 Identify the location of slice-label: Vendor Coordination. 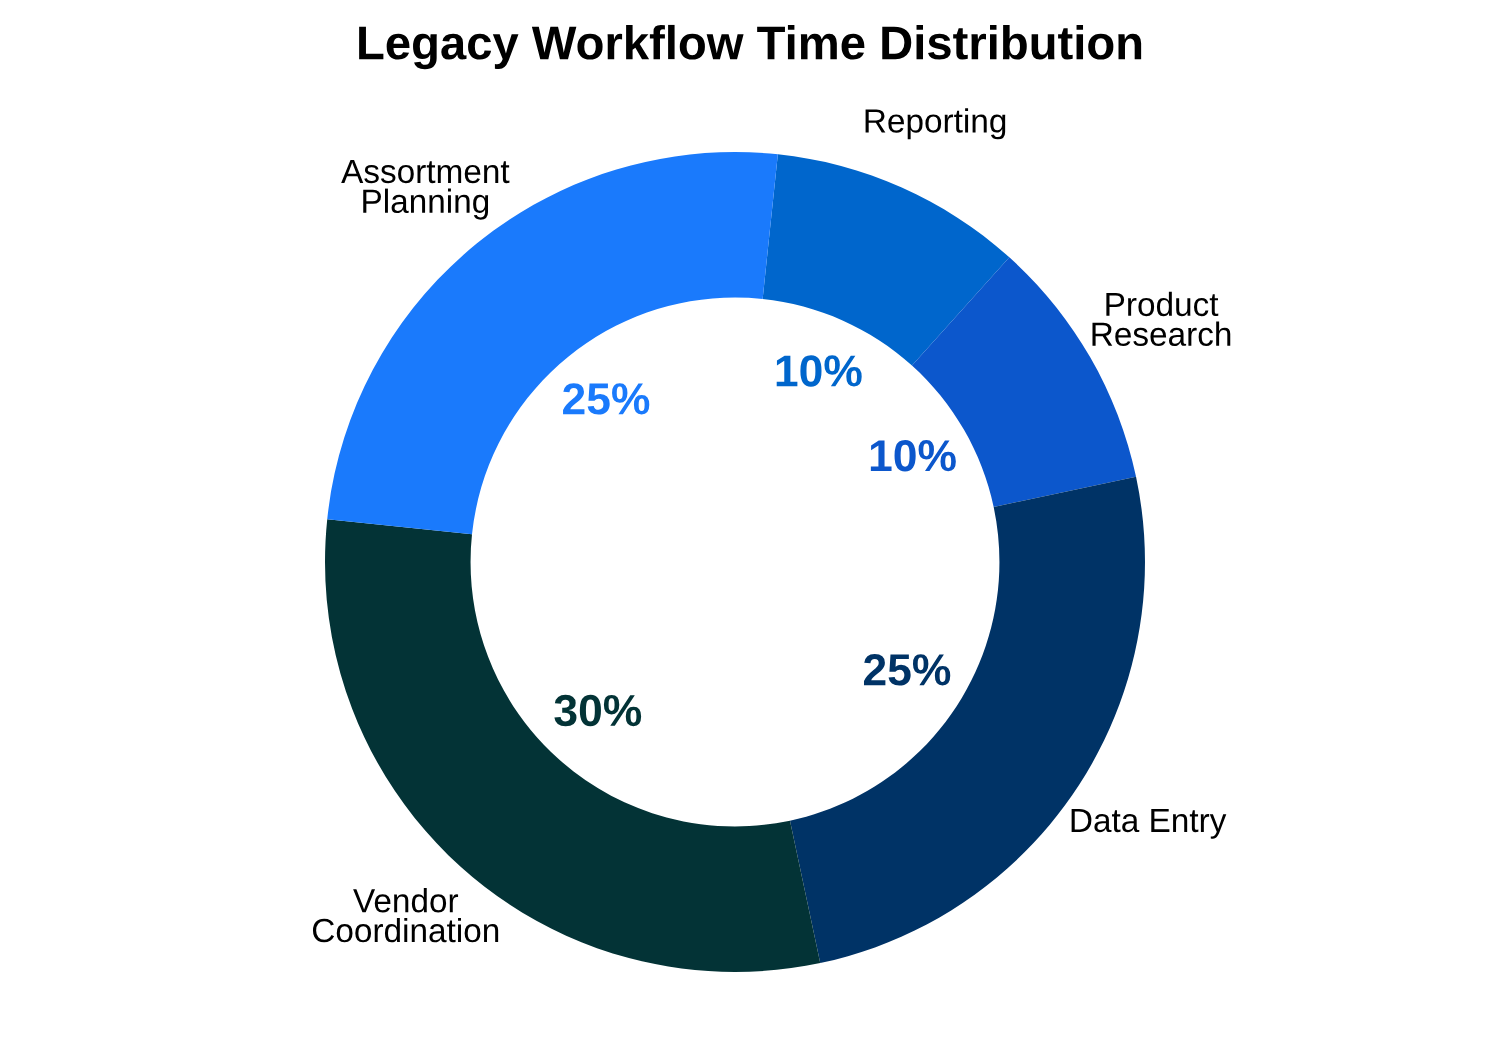
(405, 915).